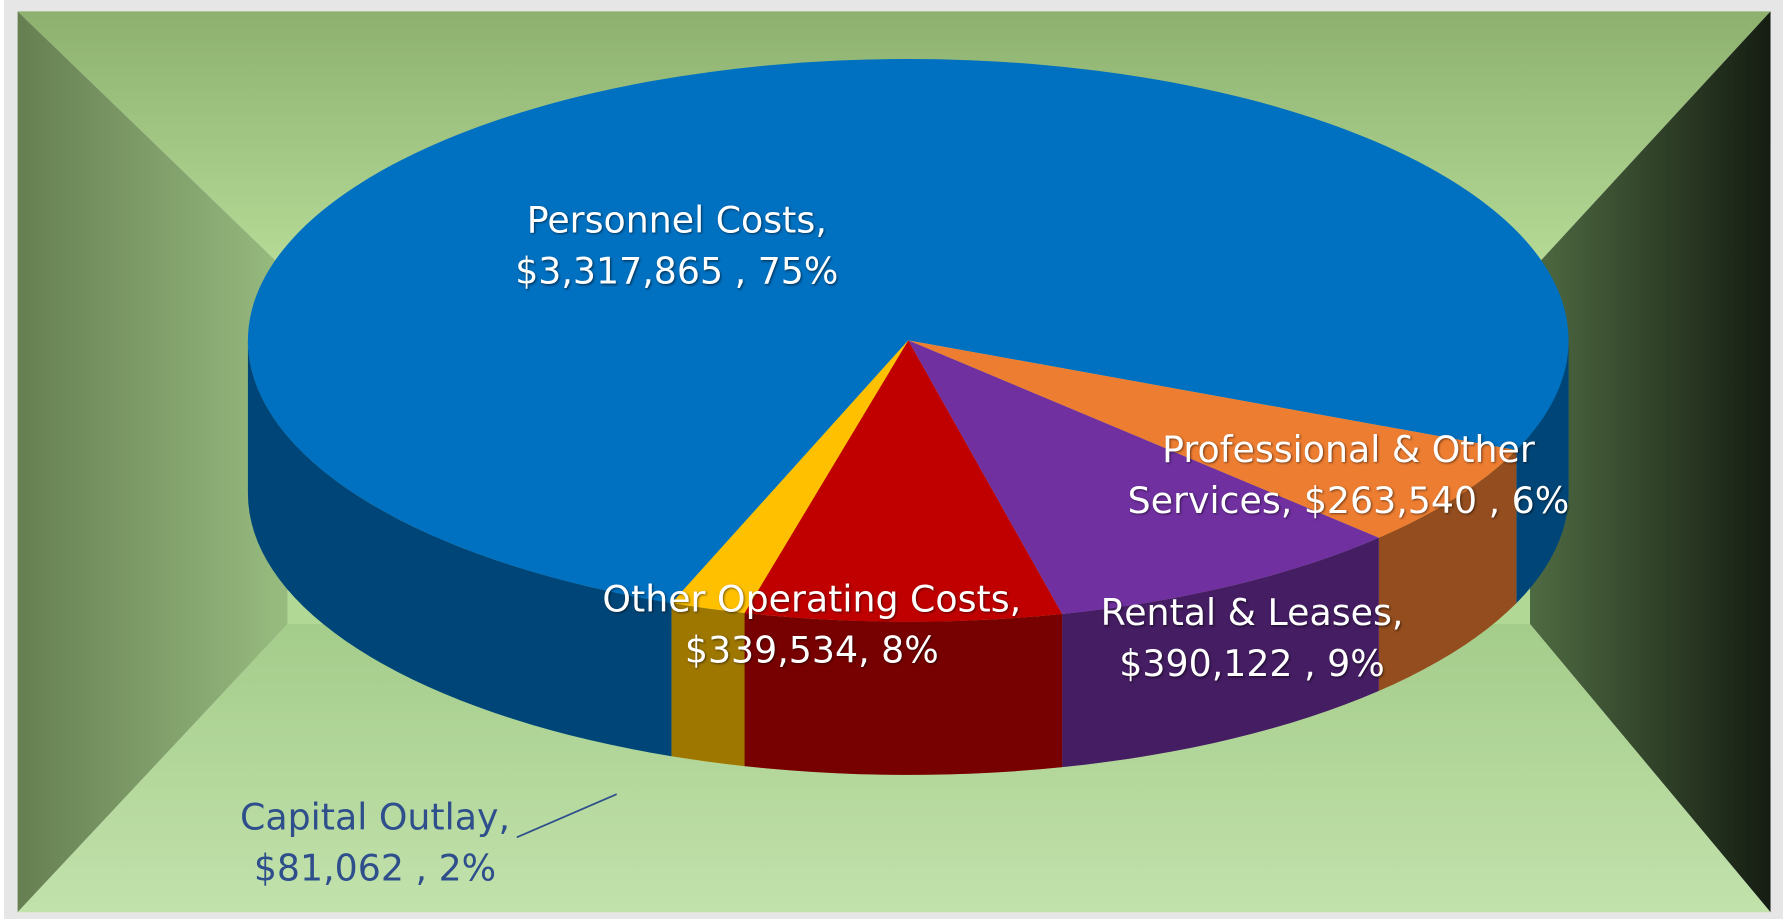 The height and width of the screenshot is (919, 1787). Describe the element at coordinates (1436, 500) in the screenshot. I see `value-label: $263,540 , 6%` at that location.